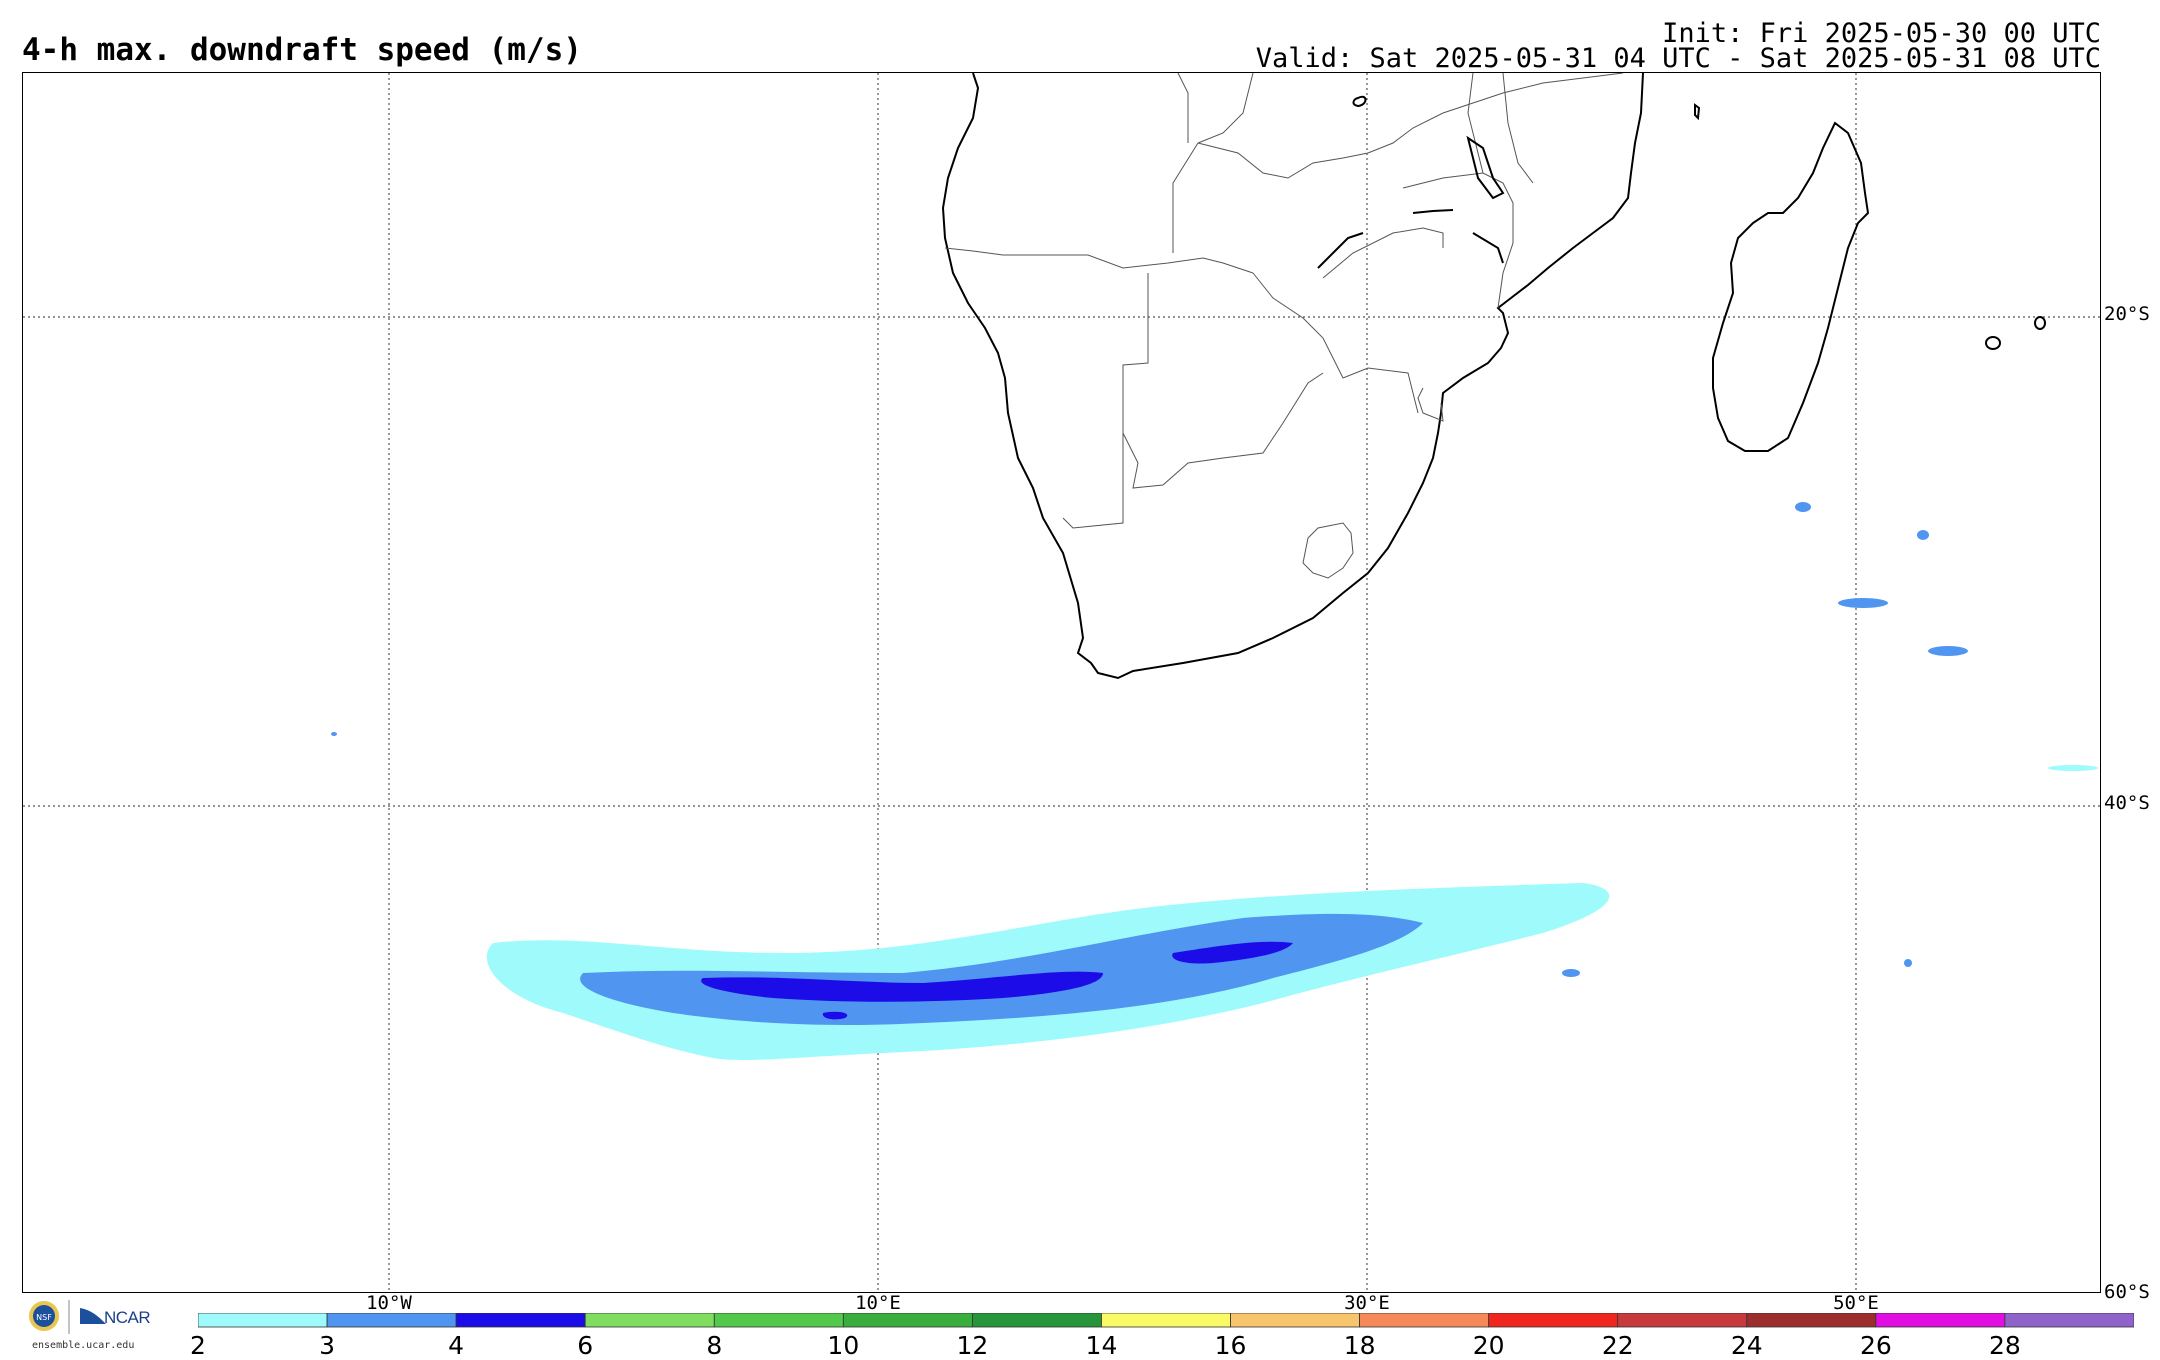 The width and height of the screenshot is (2160, 1360). I want to click on madagascar-coastline, so click(1791, 286).